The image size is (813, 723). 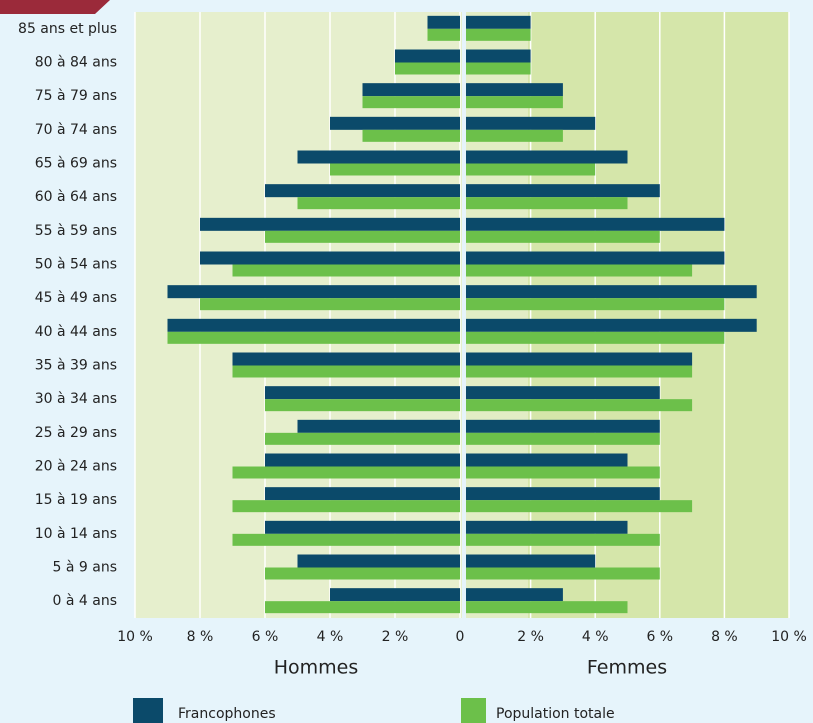 What do you see at coordinates (227, 714) in the screenshot?
I see `legend-label: Francophones` at bounding box center [227, 714].